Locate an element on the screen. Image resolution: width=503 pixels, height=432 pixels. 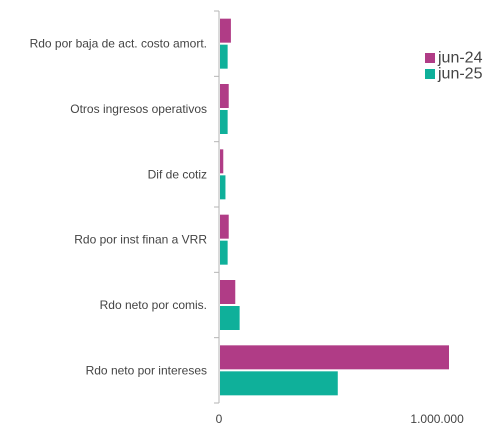
category-label: Rdo por baja de act. costo amort. is located at coordinates (118, 44).